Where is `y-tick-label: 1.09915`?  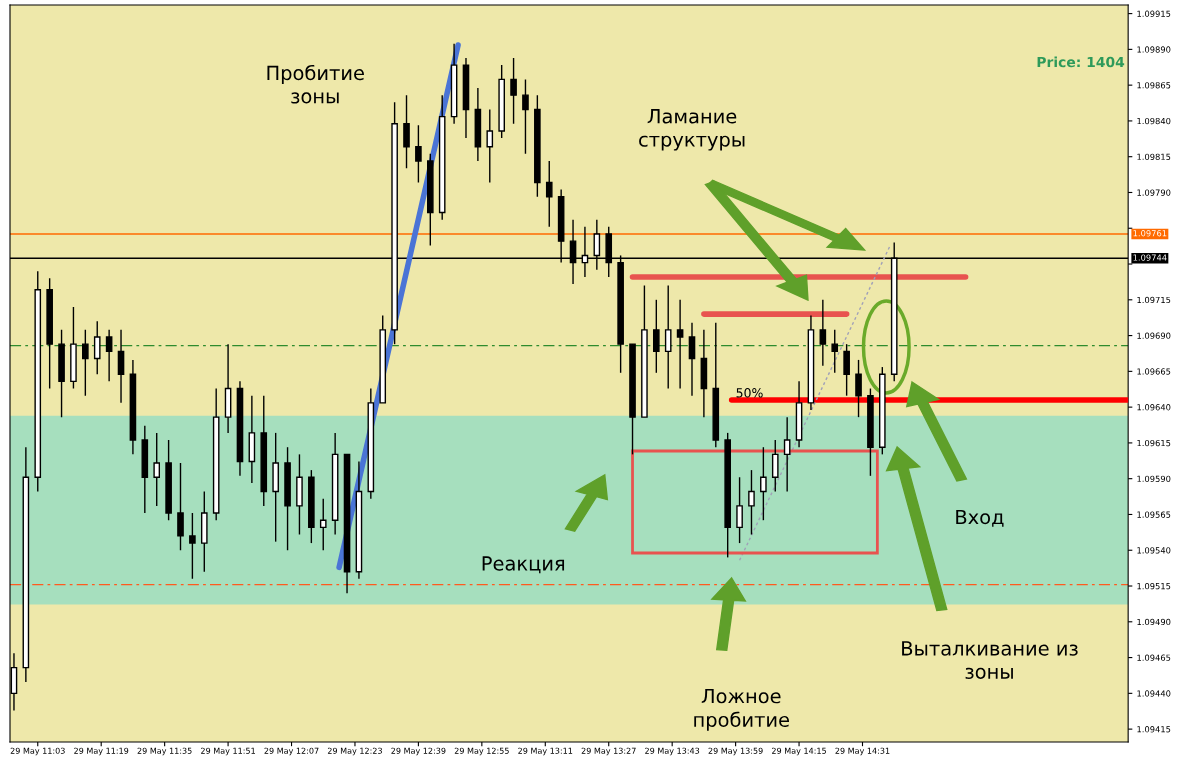 y-tick-label: 1.09915 is located at coordinates (1154, 13).